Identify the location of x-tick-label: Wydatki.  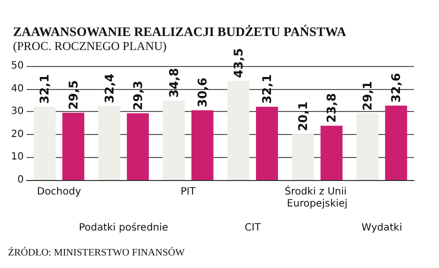
(382, 228).